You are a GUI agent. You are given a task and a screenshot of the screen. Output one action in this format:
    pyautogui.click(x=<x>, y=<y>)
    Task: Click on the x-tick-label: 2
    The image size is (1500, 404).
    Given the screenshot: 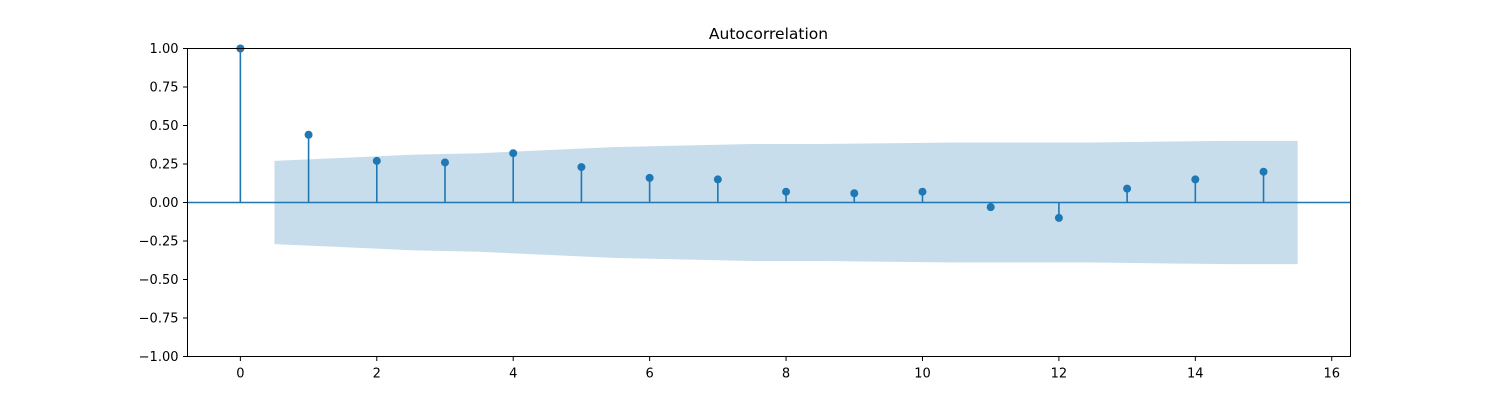 What is the action you would take?
    pyautogui.click(x=377, y=374)
    